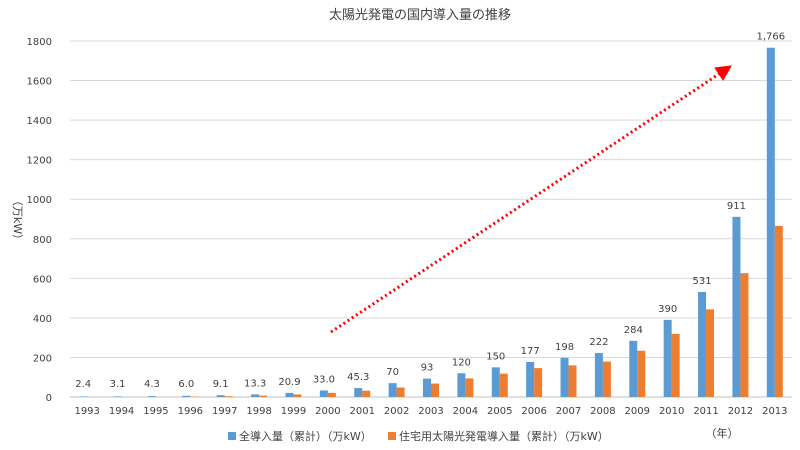 The height and width of the screenshot is (450, 800). What do you see at coordinates (305, 436) in the screenshot?
I see `legend-label-total: 全導入量（累計）（万kW）` at bounding box center [305, 436].